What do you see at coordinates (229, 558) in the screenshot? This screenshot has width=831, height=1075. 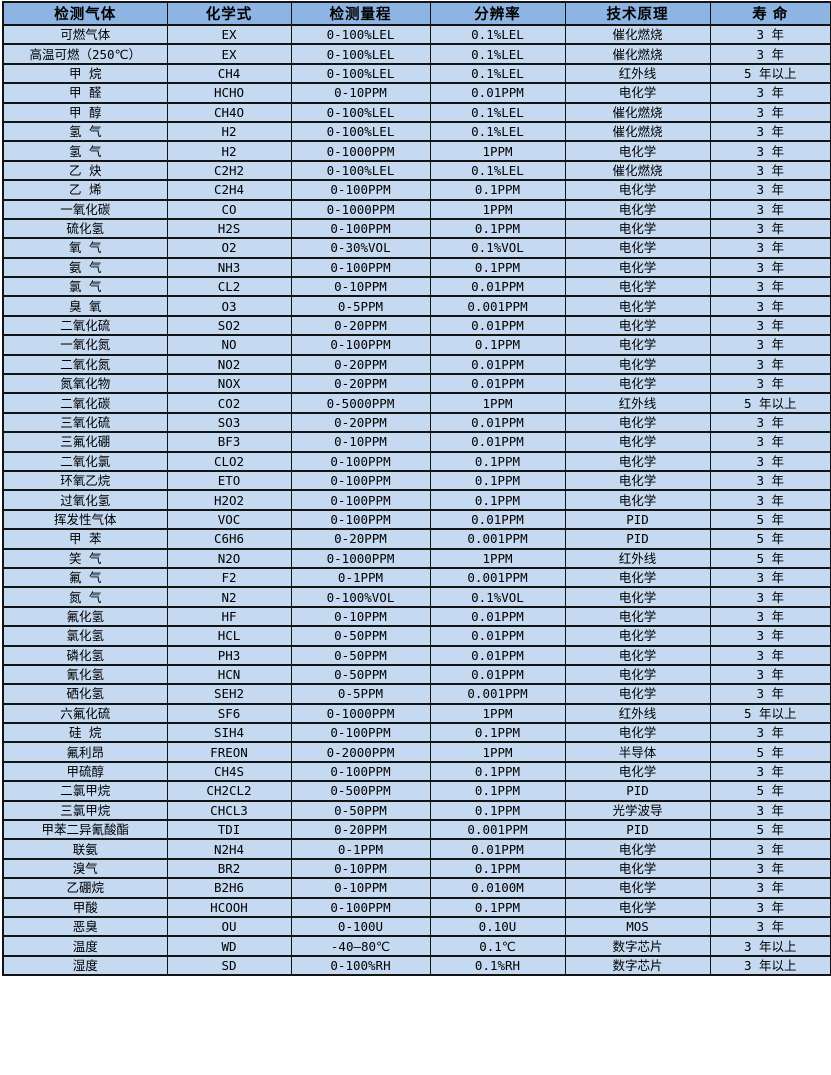 I see `cell-formula: N2O` at bounding box center [229, 558].